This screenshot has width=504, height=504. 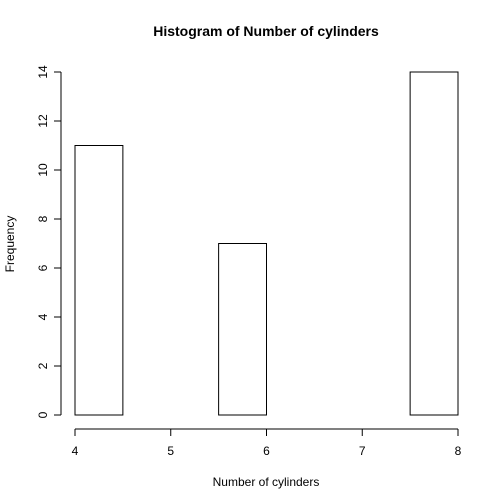 What do you see at coordinates (43, 170) in the screenshot?
I see `y-tick-label-10: 10` at bounding box center [43, 170].